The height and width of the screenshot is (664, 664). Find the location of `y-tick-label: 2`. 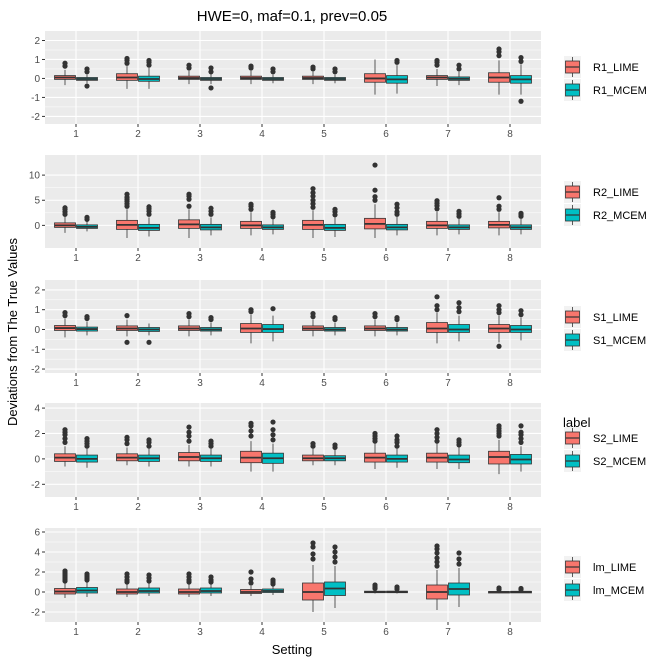

y-tick-label: 2 is located at coordinates (37, 573).